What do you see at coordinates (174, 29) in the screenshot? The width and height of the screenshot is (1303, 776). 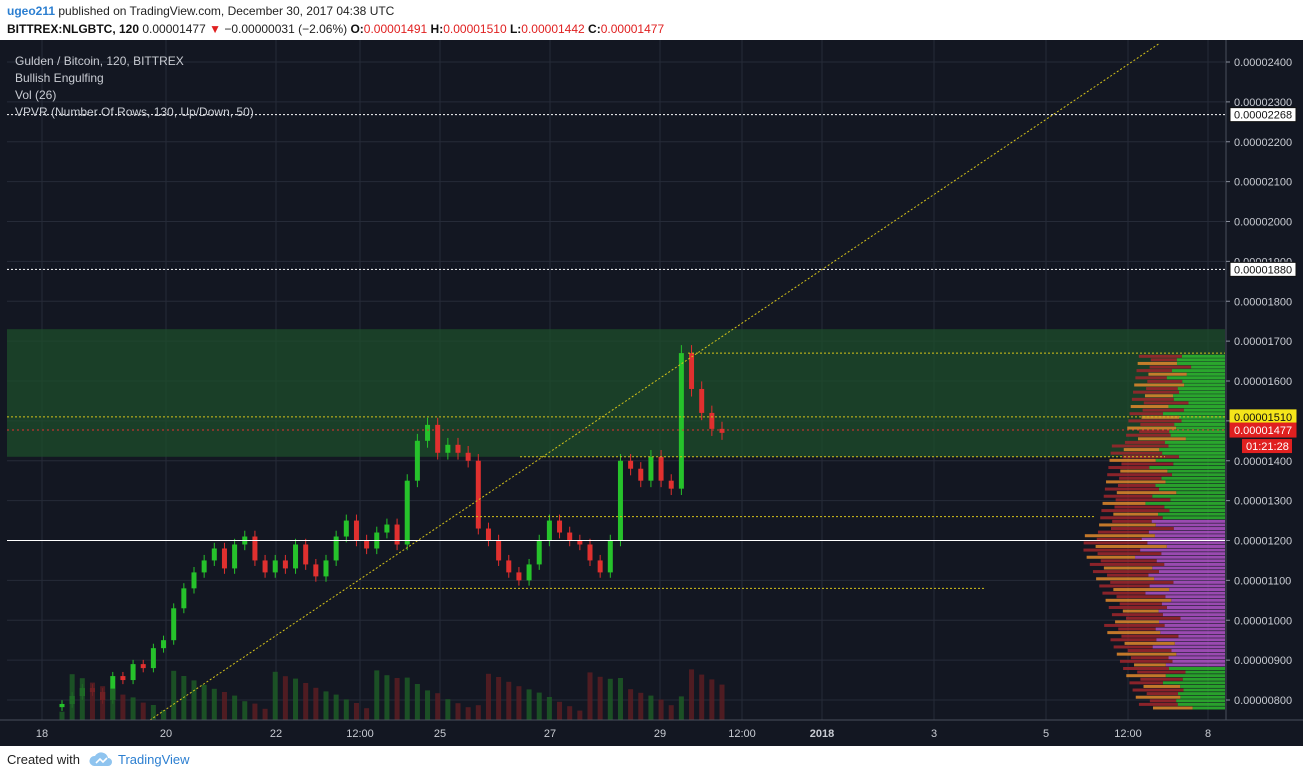 I see `last-price: 0.00001477` at bounding box center [174, 29].